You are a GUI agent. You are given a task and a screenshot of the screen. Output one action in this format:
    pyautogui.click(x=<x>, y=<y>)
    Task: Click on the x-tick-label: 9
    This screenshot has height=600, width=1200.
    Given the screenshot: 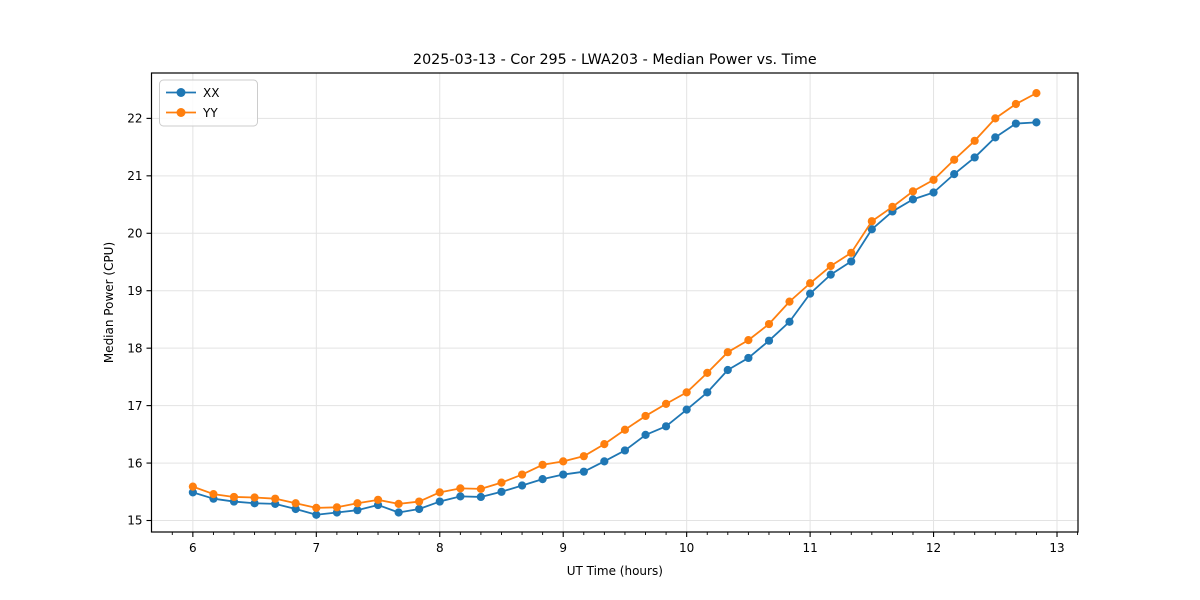 What is the action you would take?
    pyautogui.click(x=563, y=548)
    